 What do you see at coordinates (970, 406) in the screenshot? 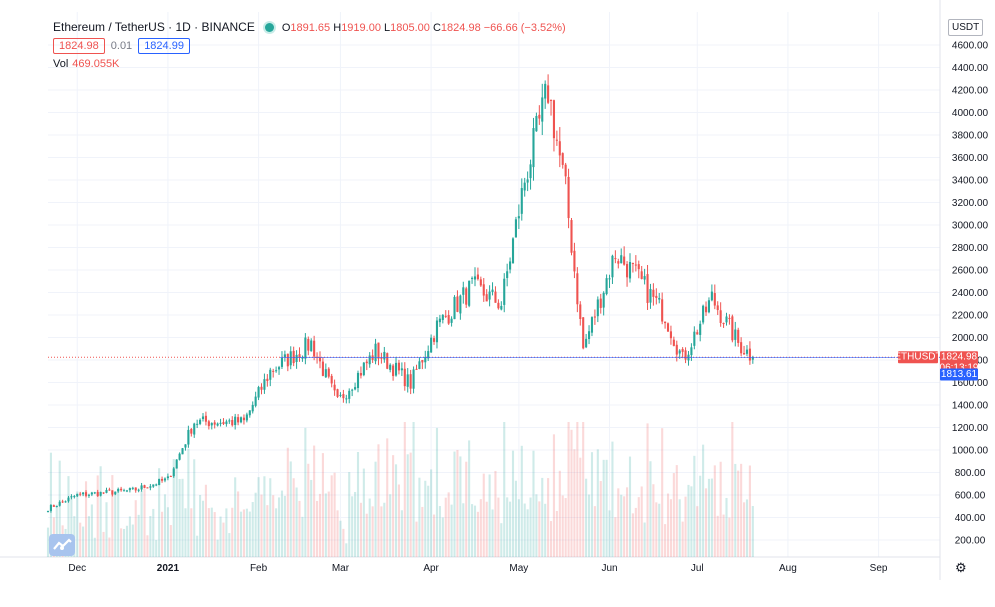
I see `price-tick-label: 1400.00` at bounding box center [970, 406].